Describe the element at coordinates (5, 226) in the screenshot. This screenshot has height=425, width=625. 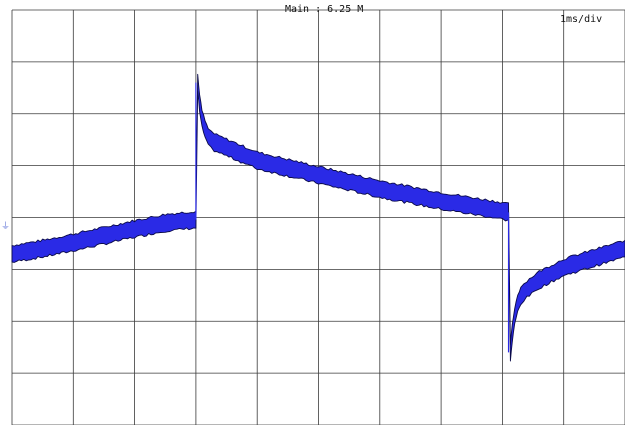
I see `ground-reference-marker: ⏚` at that location.